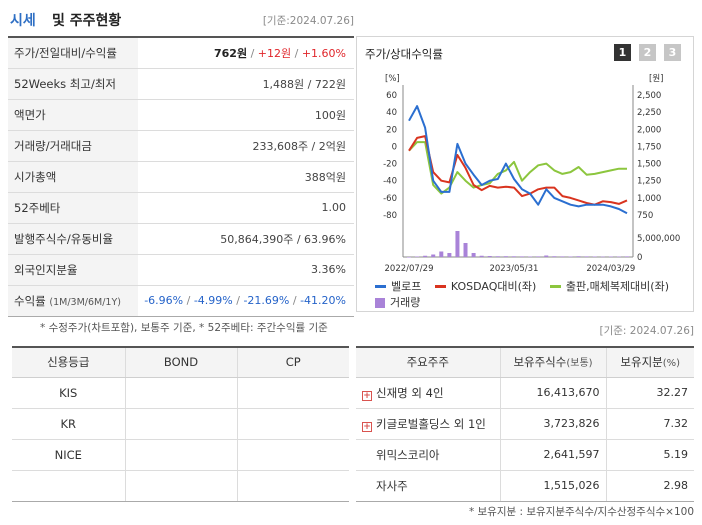 The image size is (702, 525). What do you see at coordinates (646, 331) in the screenshot?
I see `reference-date-2: [기준: 2024.07.26]` at bounding box center [646, 331].